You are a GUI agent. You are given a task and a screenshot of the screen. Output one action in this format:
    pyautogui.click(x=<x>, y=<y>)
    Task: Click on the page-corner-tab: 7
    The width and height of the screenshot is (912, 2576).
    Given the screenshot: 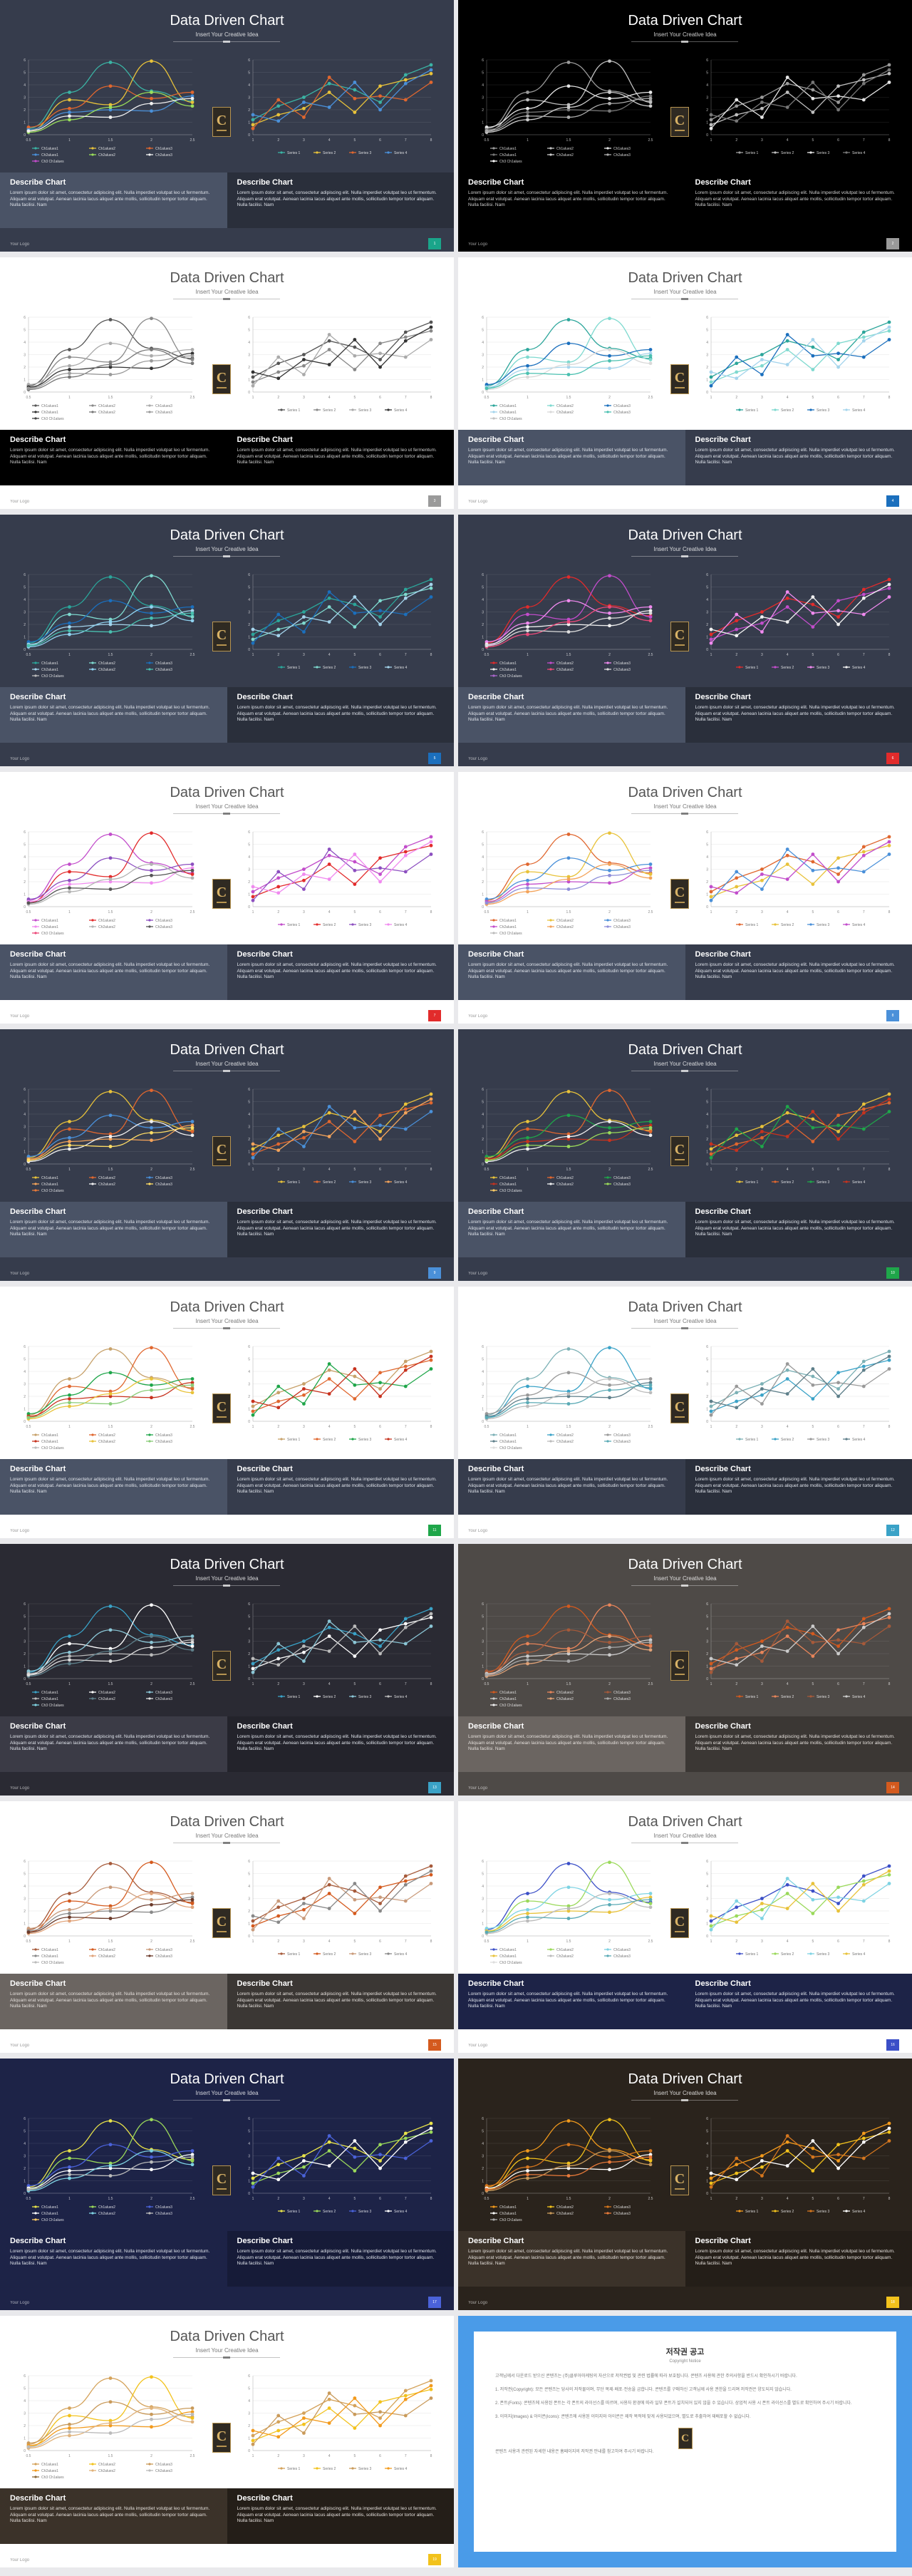 What is the action you would take?
    pyautogui.click(x=434, y=1015)
    